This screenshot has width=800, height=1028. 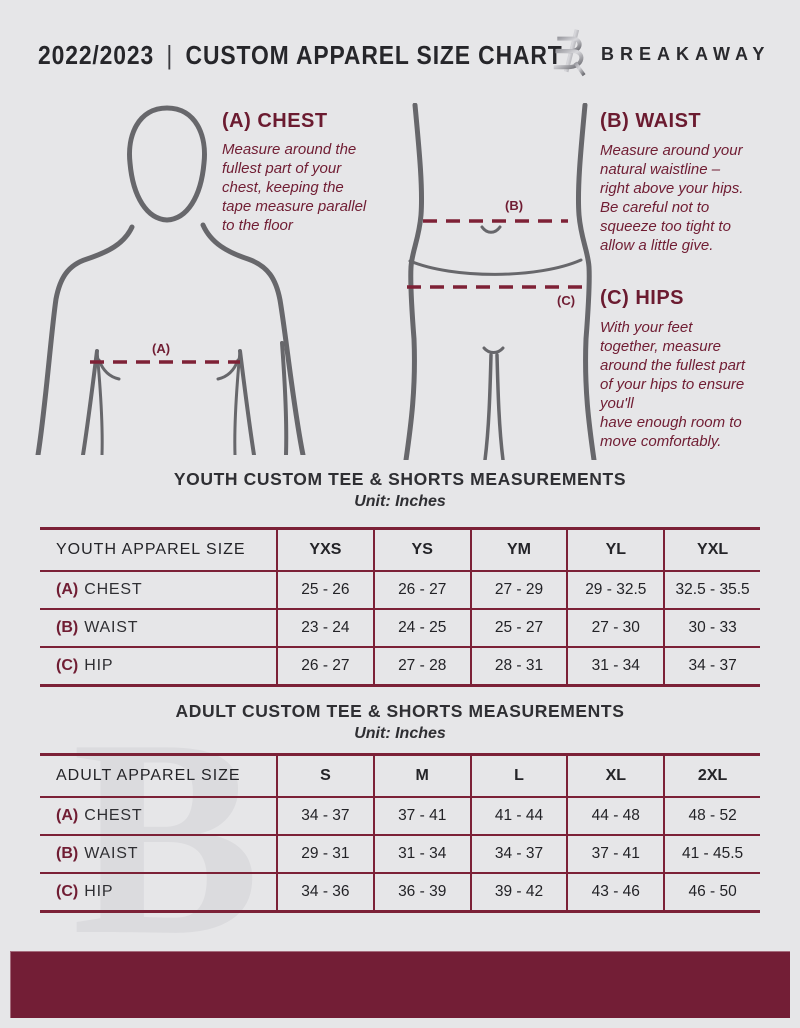 What do you see at coordinates (158, 666) in the screenshot?
I see `youth-hip-row-label: (C) HIP` at bounding box center [158, 666].